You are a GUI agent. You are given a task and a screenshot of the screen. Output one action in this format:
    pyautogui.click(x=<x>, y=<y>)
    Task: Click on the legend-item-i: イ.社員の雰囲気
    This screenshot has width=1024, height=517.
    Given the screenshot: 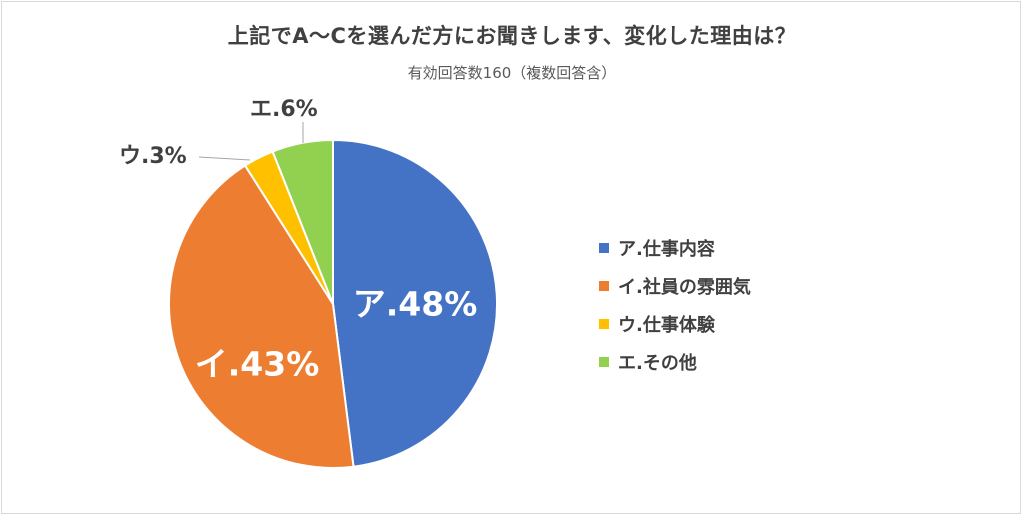 What is the action you would take?
    pyautogui.click(x=675, y=286)
    